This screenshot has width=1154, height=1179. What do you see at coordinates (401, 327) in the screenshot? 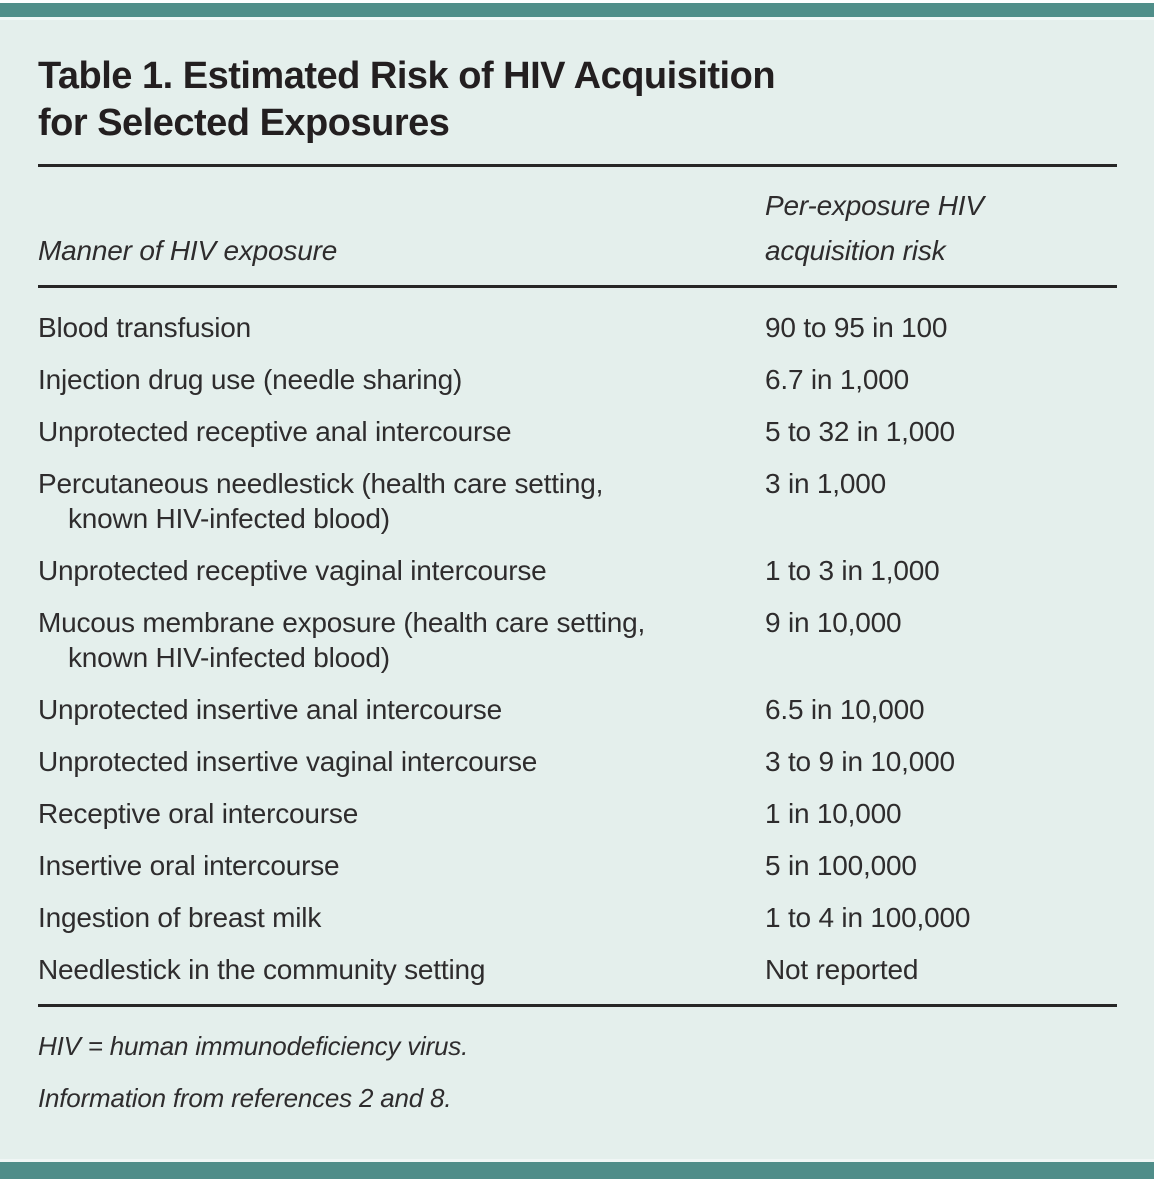
I see `exposure-cell: Blood transfusion` at bounding box center [401, 327].